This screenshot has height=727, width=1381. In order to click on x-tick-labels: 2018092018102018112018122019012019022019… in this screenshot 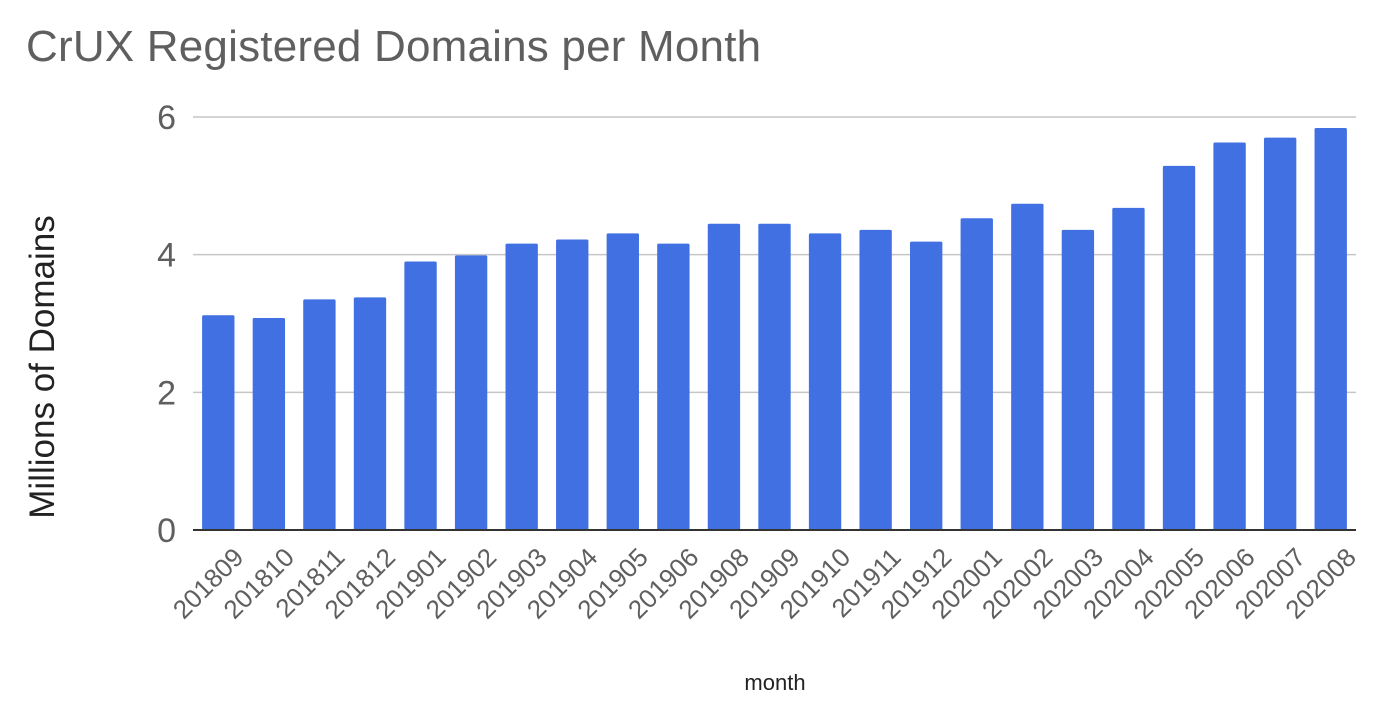, I will do `click(764, 583)`.